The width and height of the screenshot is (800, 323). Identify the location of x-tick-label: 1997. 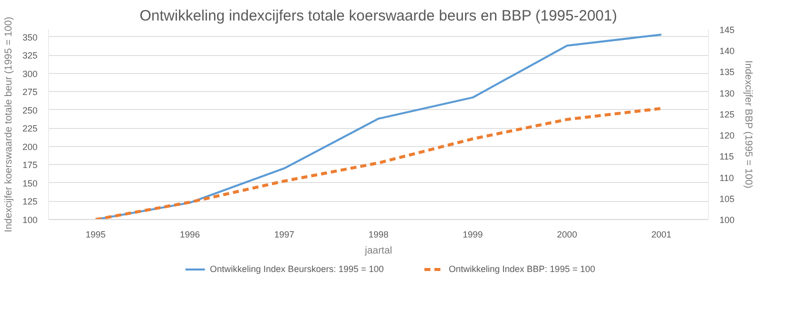
(284, 235).